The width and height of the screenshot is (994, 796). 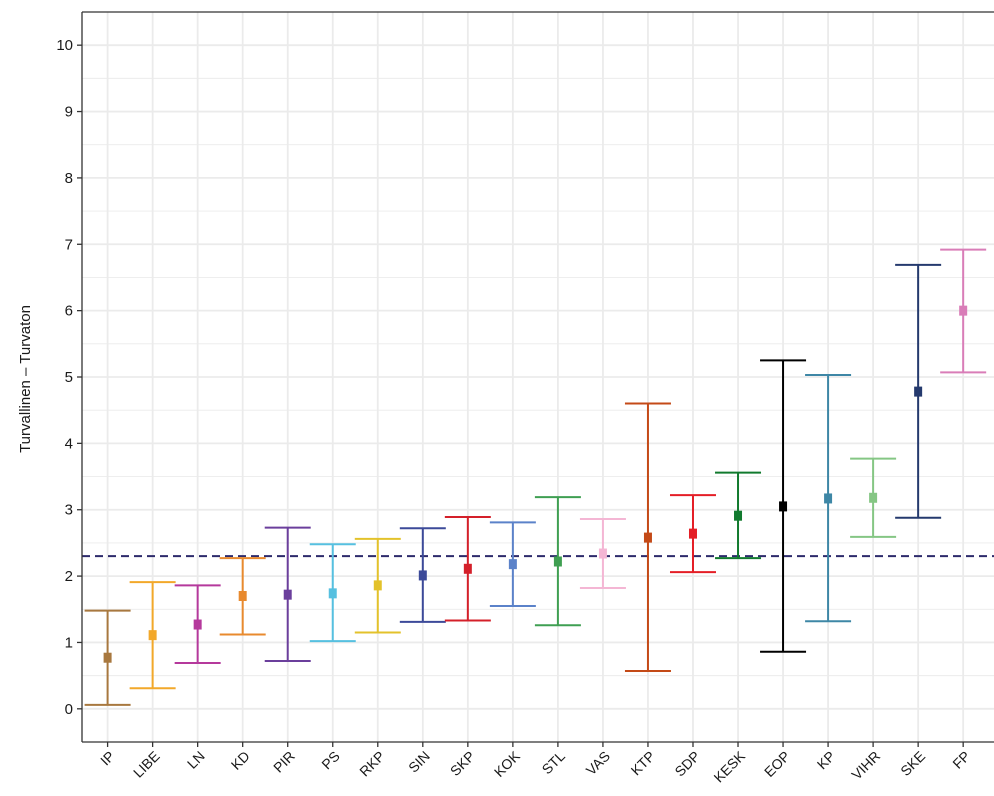 I want to click on y-tick-label: 7, so click(x=69, y=244).